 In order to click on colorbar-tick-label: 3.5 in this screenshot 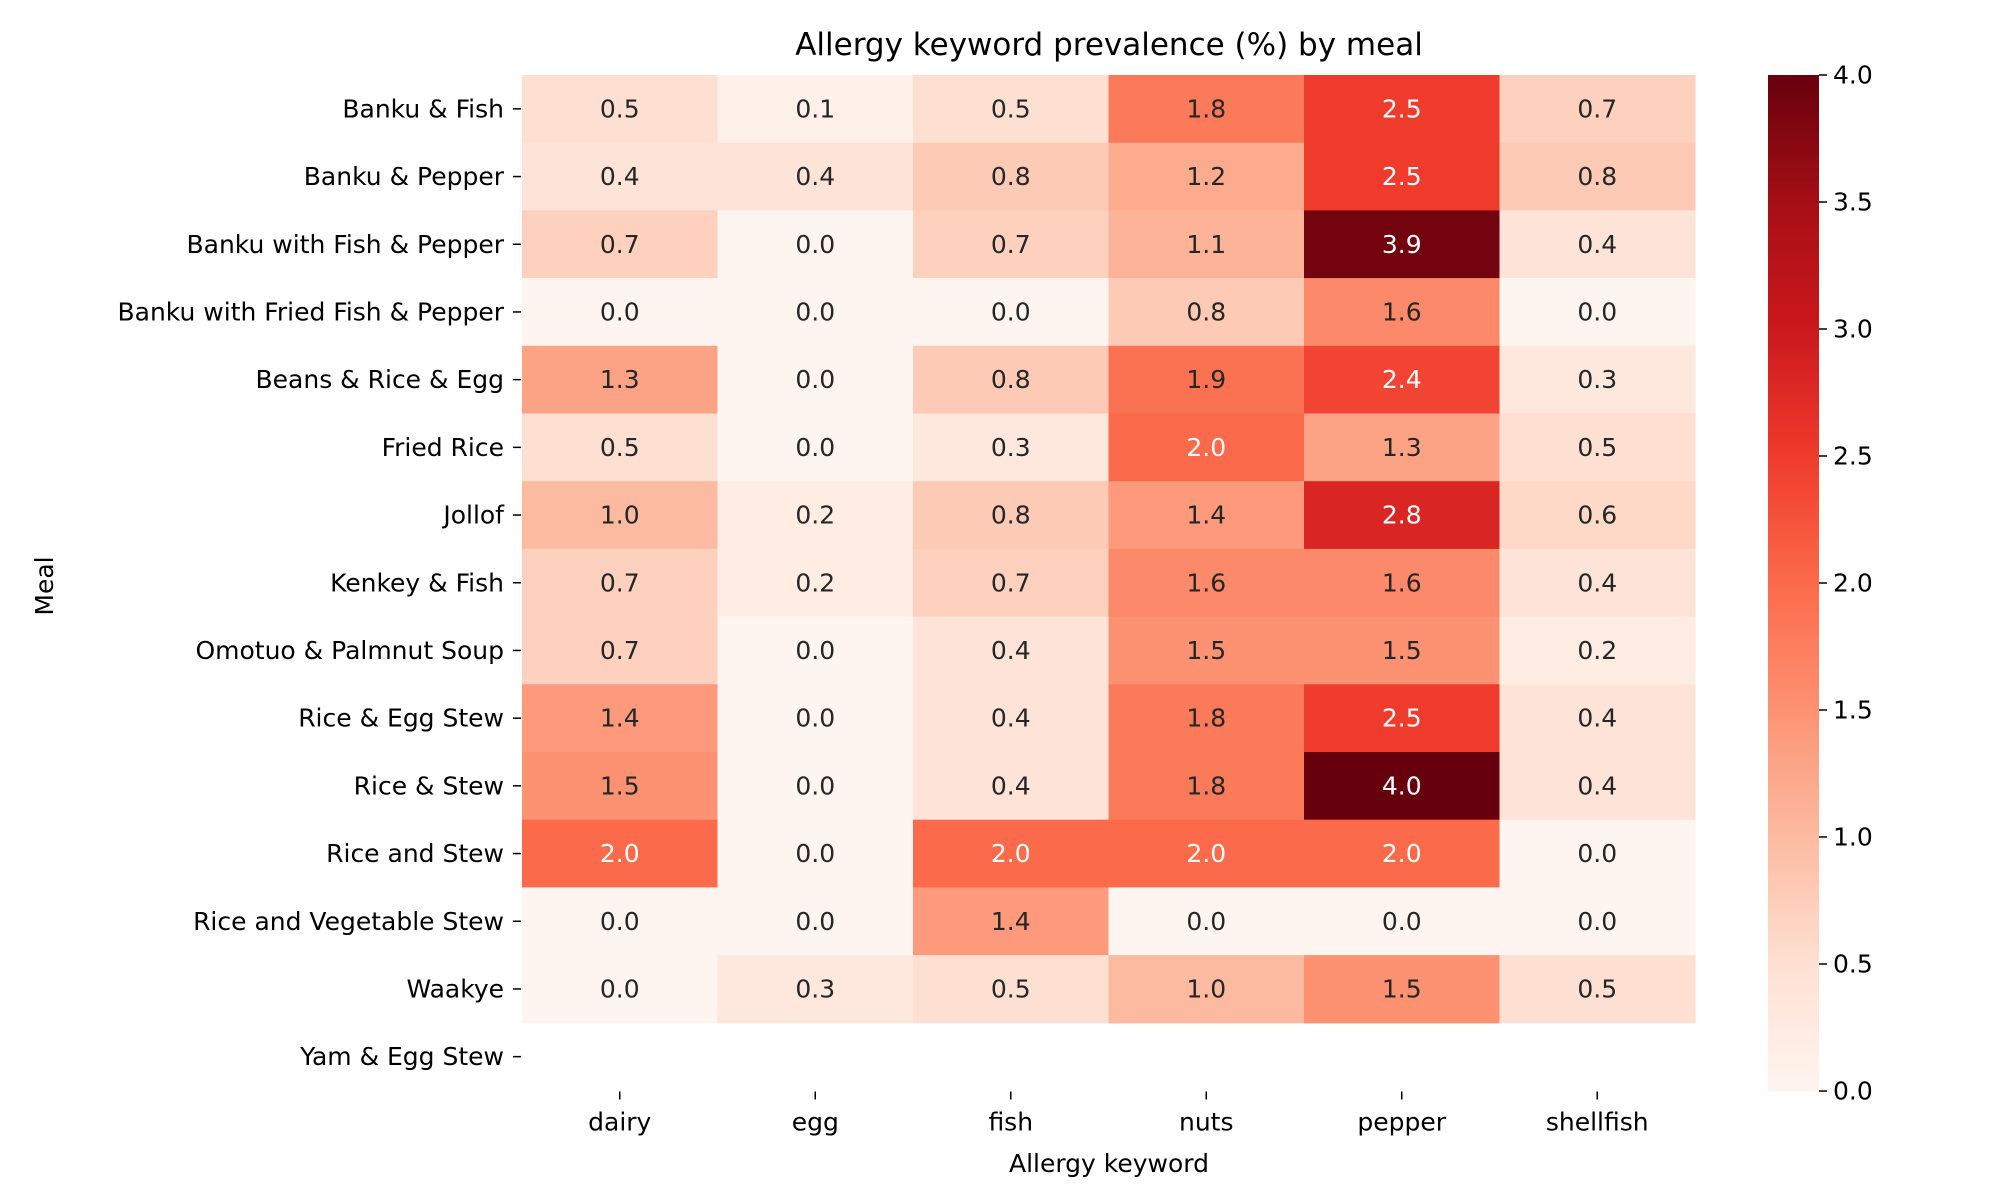, I will do `click(1853, 202)`.